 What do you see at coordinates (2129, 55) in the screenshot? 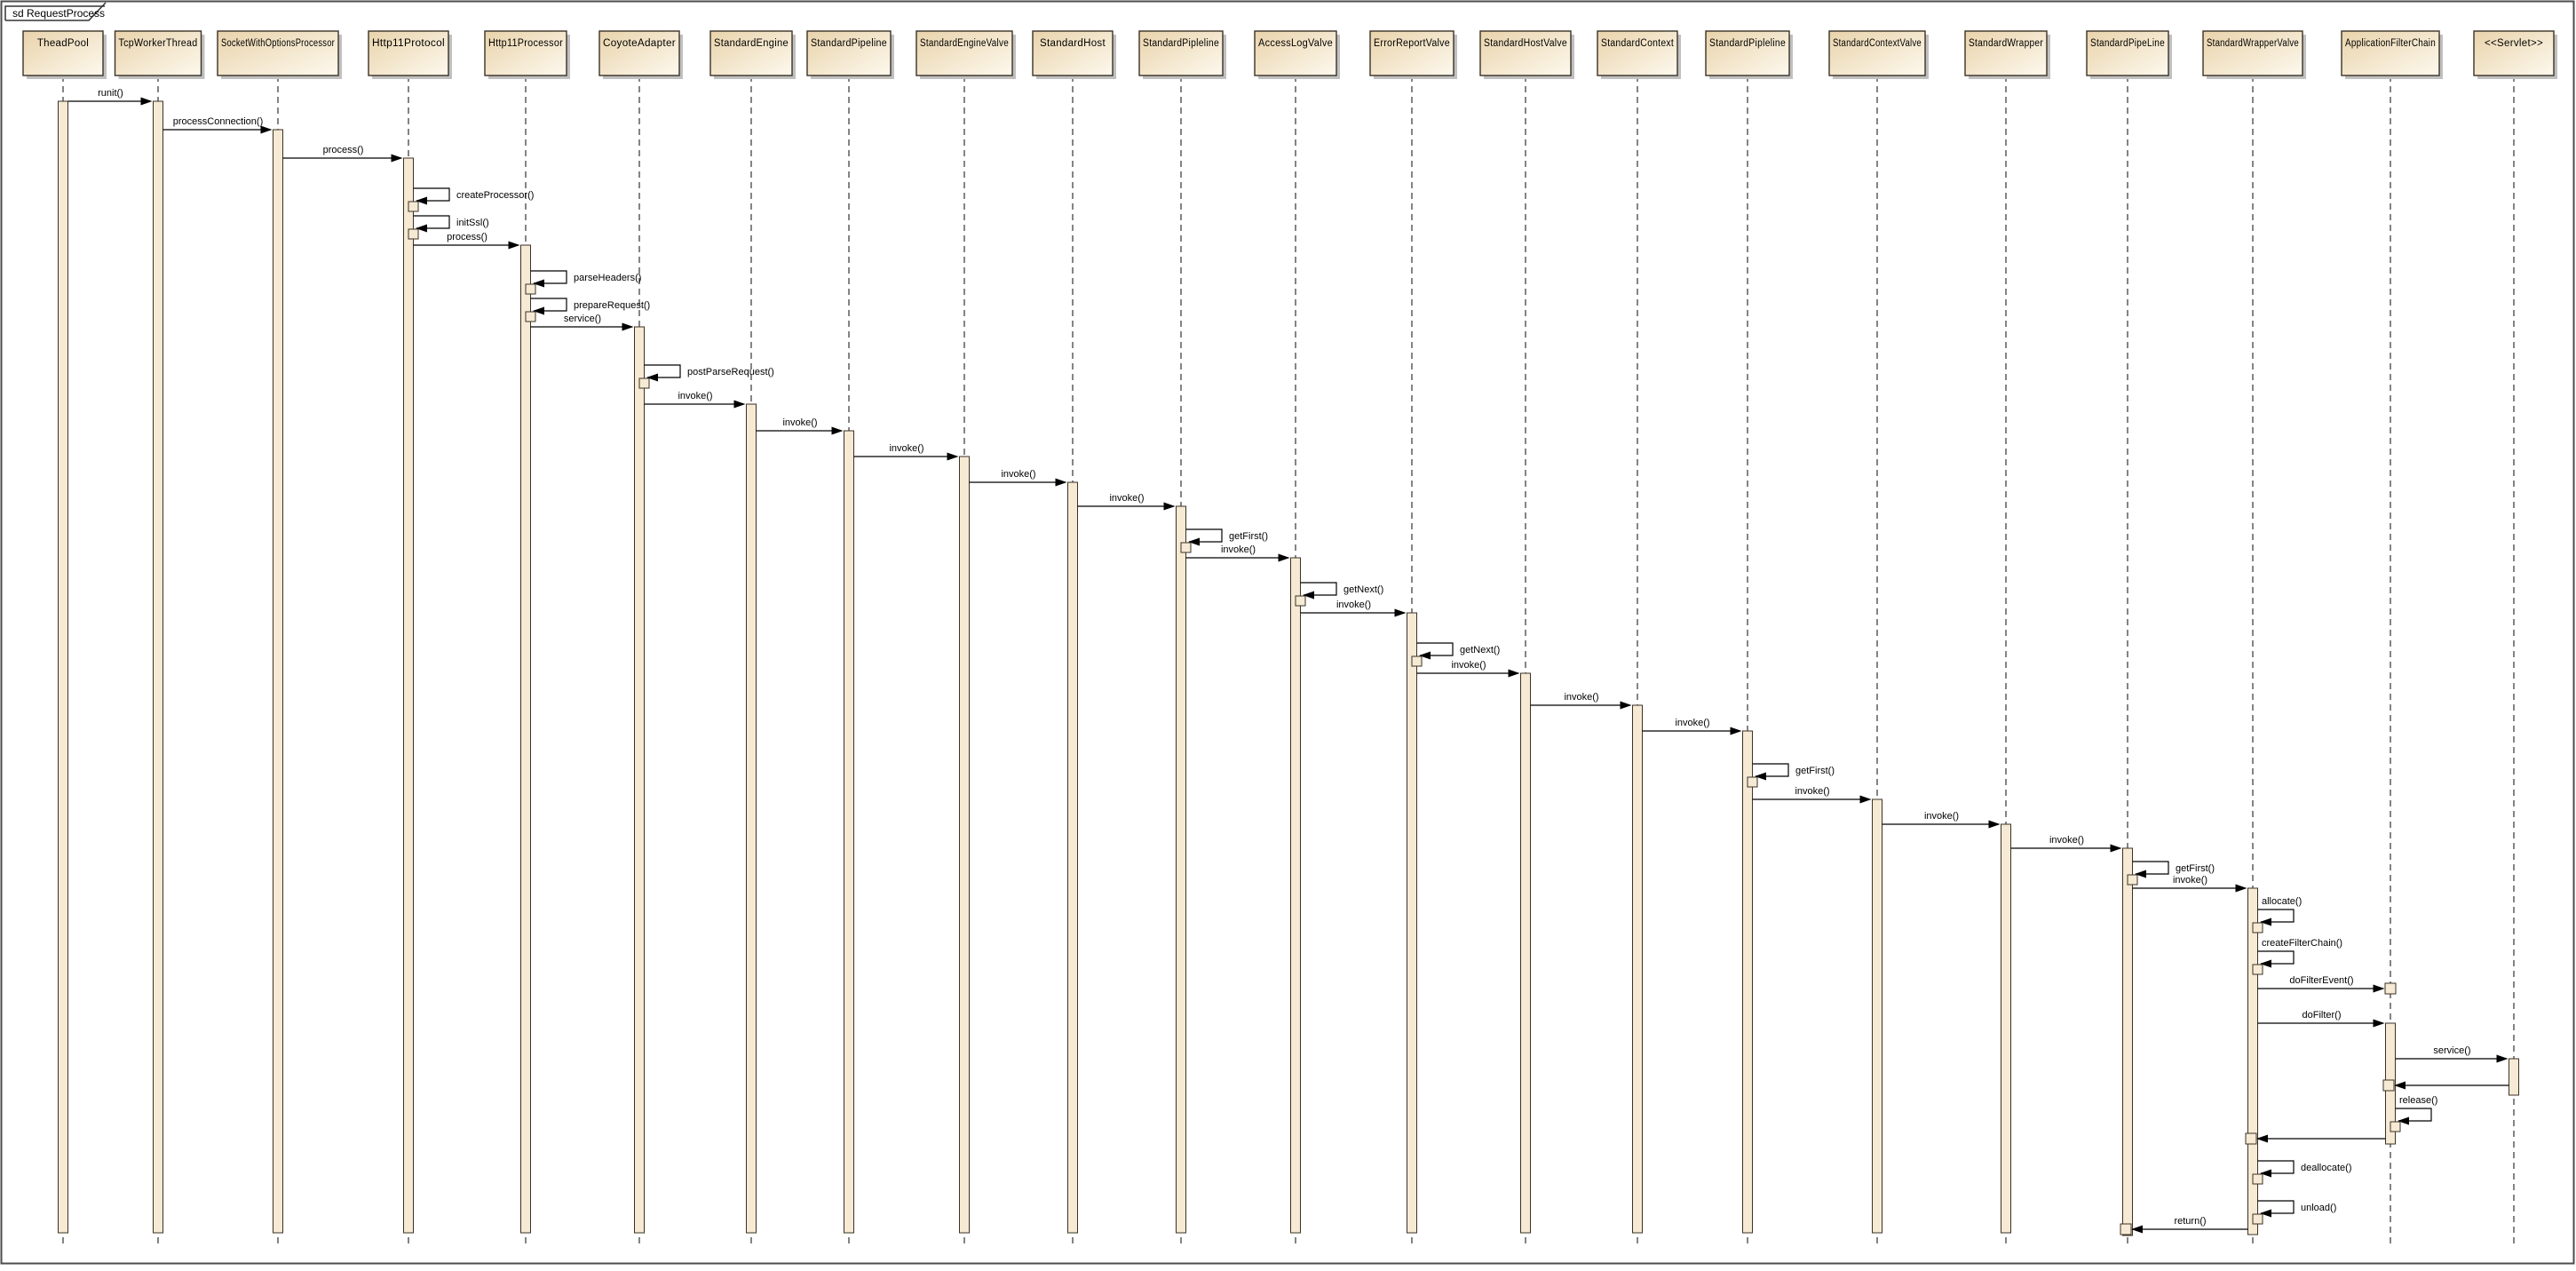
I see `lifeline-head-18: StandardPipeLine` at bounding box center [2129, 55].